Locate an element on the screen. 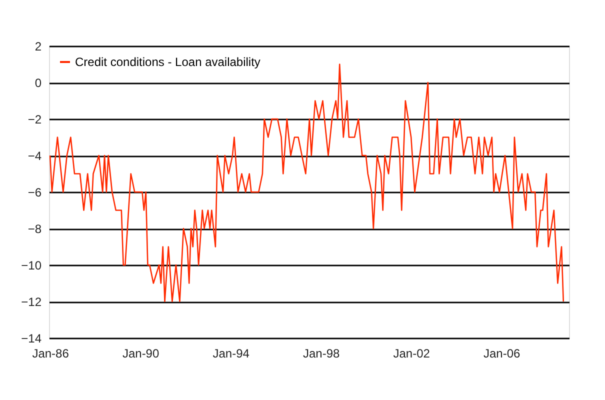  y-tick-label: −4 is located at coordinates (35, 156).